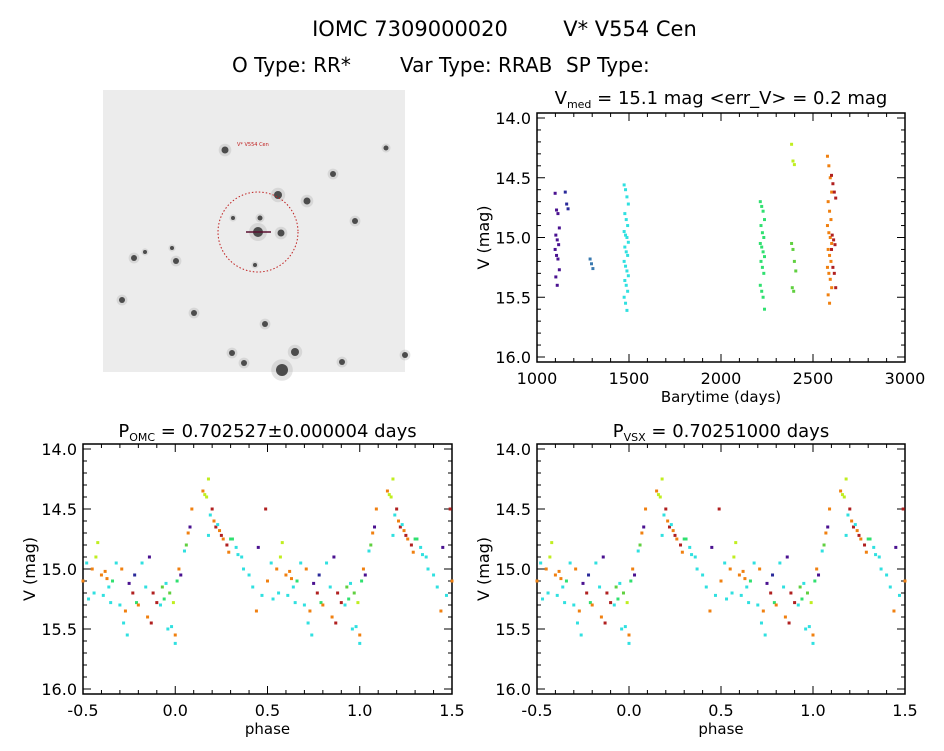 This screenshot has height=751, width=944. I want to click on x-tick-label: 1.5, so click(451, 710).